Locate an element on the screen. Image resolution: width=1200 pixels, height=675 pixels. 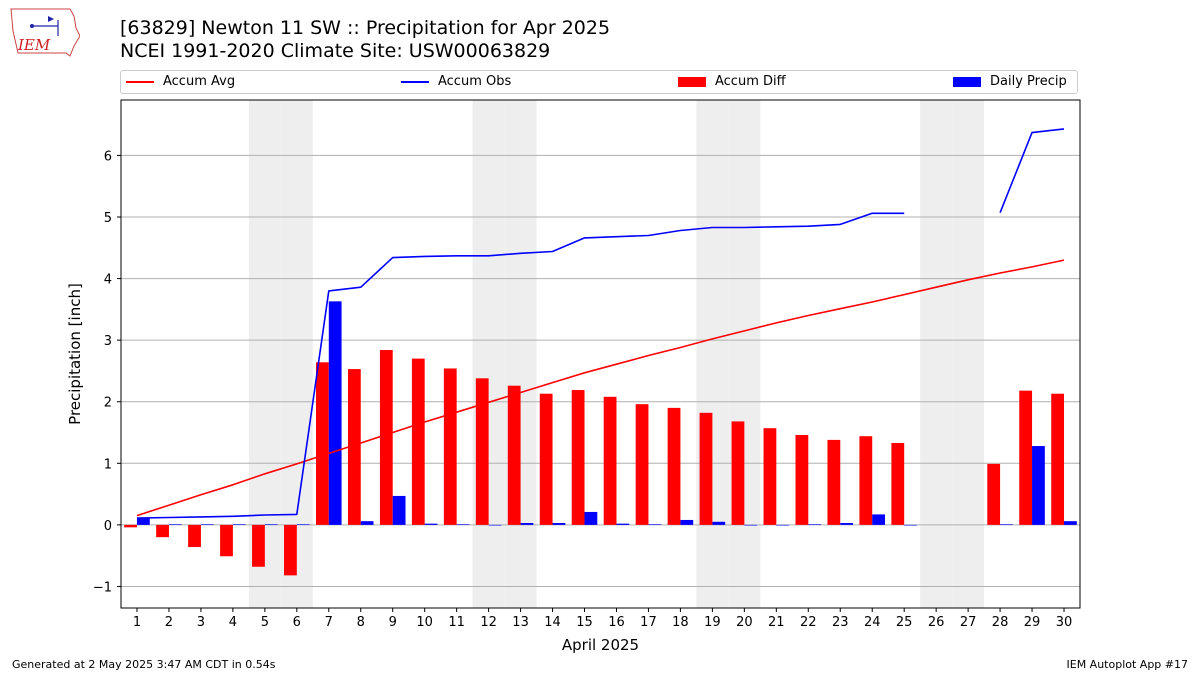
x-tick-label: 21 is located at coordinates (776, 622).